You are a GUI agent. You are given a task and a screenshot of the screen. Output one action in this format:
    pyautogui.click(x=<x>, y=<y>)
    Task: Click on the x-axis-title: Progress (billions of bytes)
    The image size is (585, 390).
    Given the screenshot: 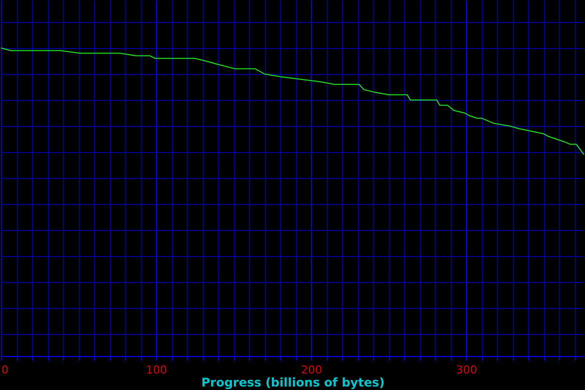 What is the action you would take?
    pyautogui.click(x=293, y=383)
    